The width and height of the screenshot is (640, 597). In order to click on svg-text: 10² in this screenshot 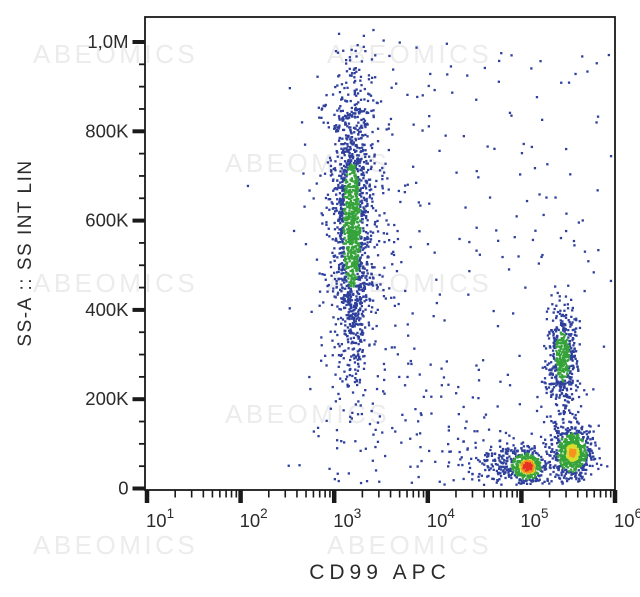, I will do `click(254, 518)`.